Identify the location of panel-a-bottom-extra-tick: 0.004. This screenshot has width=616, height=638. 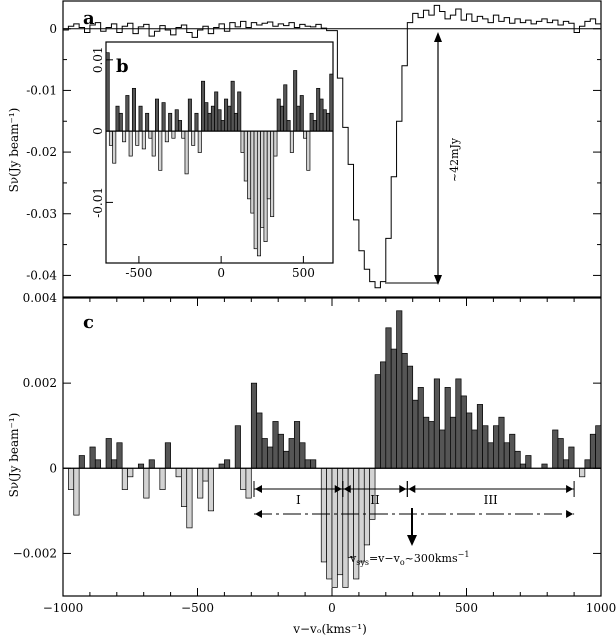
(40, 298).